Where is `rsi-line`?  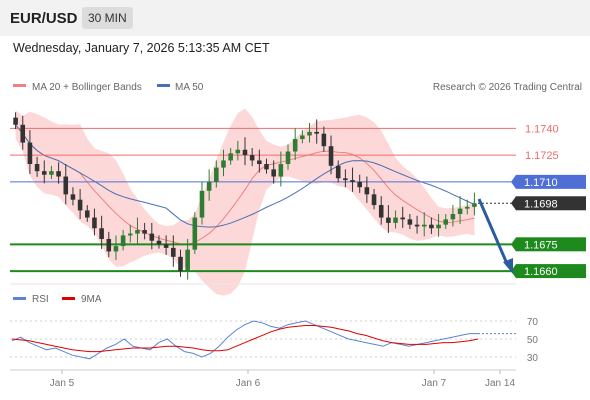 rsi-line is located at coordinates (244, 340).